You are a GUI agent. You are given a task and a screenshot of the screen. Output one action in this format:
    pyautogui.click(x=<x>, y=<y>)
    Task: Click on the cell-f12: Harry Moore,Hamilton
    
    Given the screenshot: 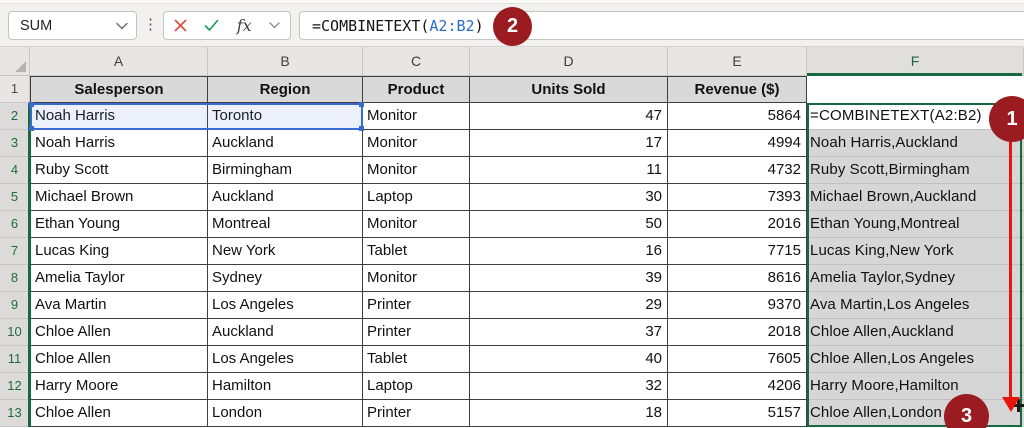 What is the action you would take?
    pyautogui.click(x=915, y=386)
    